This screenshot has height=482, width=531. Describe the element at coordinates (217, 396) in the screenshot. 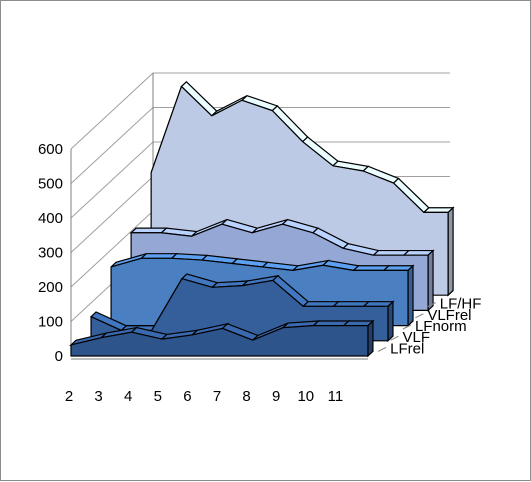

I see `x-tick-label: 7` at that location.